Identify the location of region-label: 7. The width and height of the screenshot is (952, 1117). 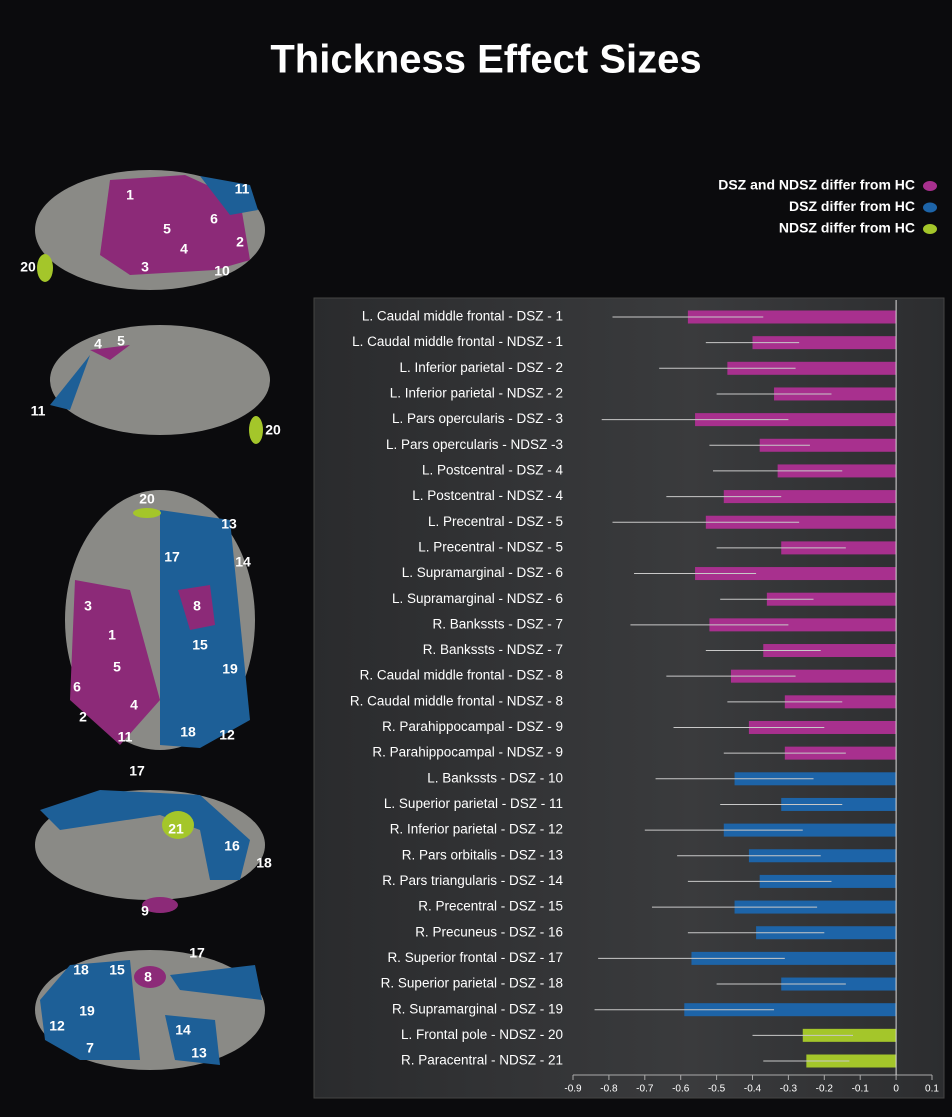
(90, 1048).